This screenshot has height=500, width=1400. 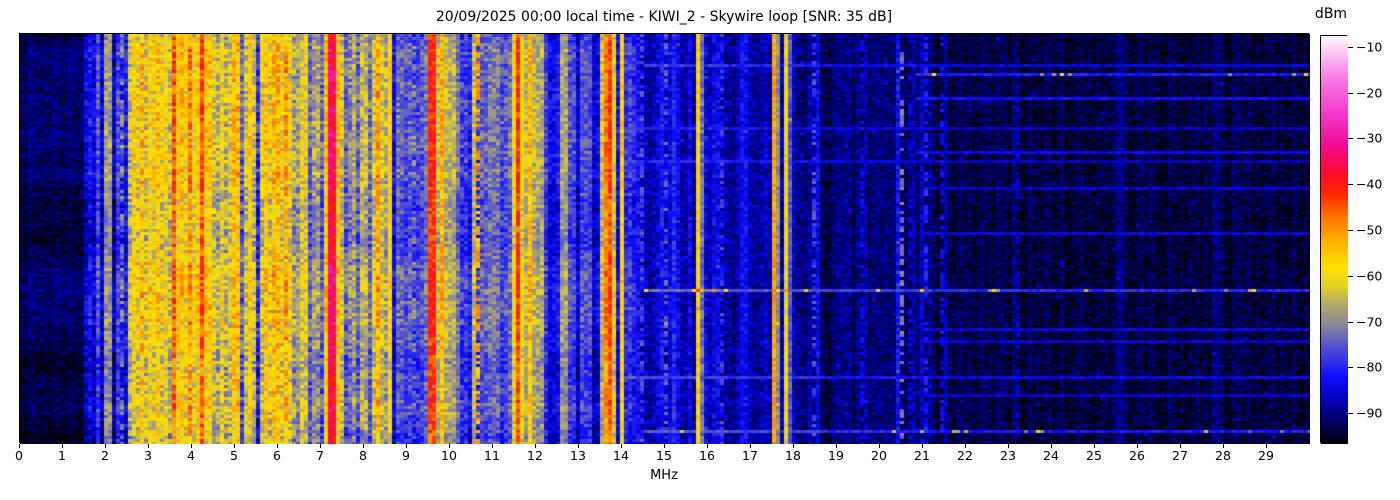 What do you see at coordinates (1094, 455) in the screenshot?
I see `x-tick-label: 25` at bounding box center [1094, 455].